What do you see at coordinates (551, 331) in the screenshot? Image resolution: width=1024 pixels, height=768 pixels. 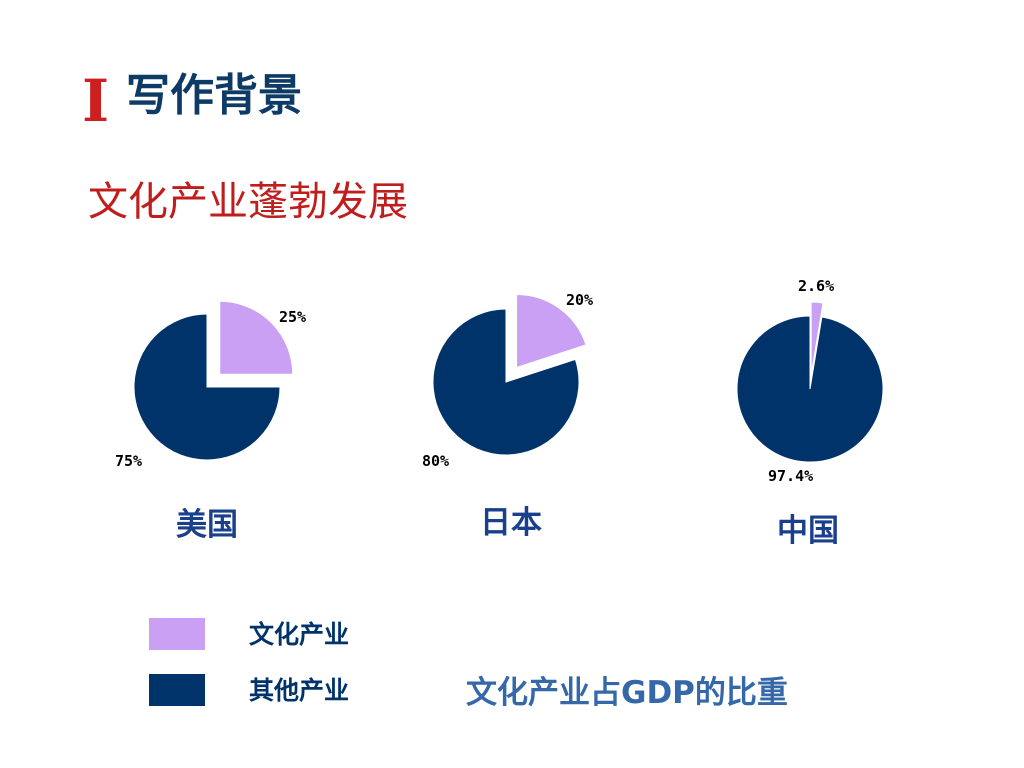 I see `pie-slice-japan-culture` at bounding box center [551, 331].